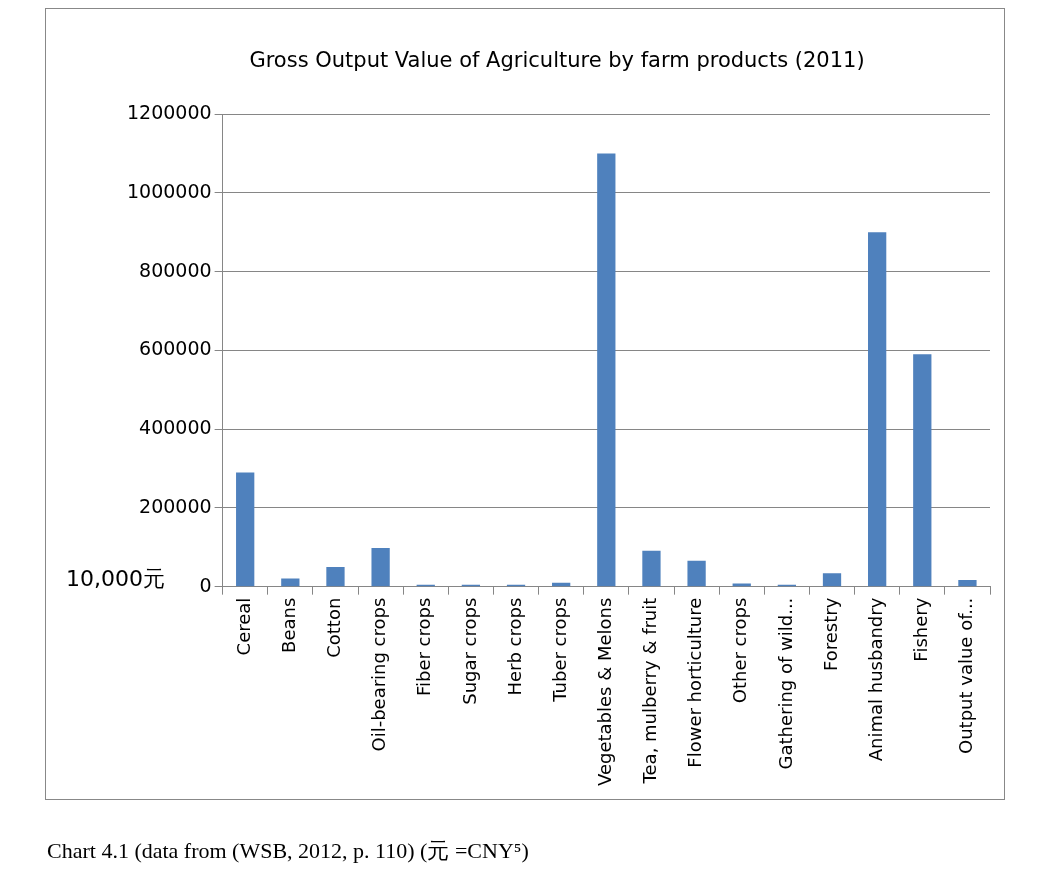  What do you see at coordinates (469, 651) in the screenshot?
I see `x-tick-label: Sugar crops` at bounding box center [469, 651].